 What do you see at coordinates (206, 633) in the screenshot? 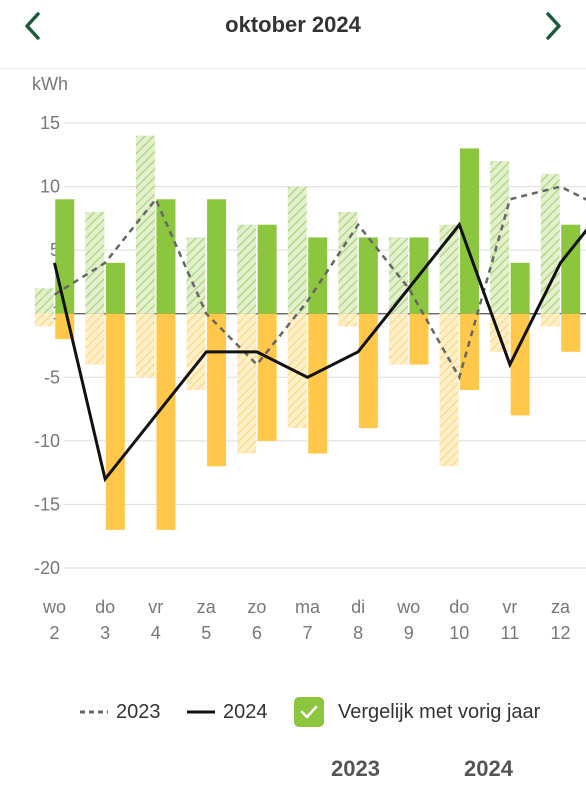
I see `x-tick-date: 5` at bounding box center [206, 633].